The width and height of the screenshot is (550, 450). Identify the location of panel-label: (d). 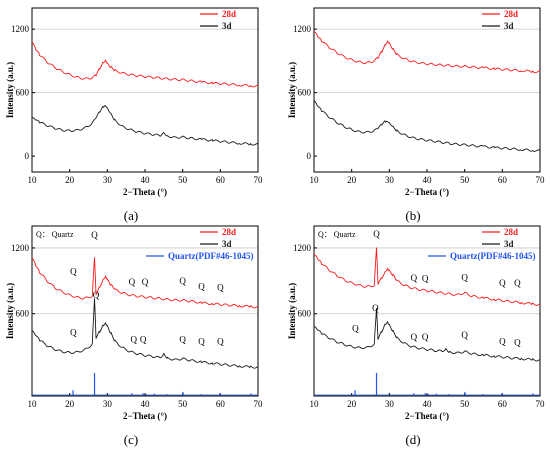
(412, 439).